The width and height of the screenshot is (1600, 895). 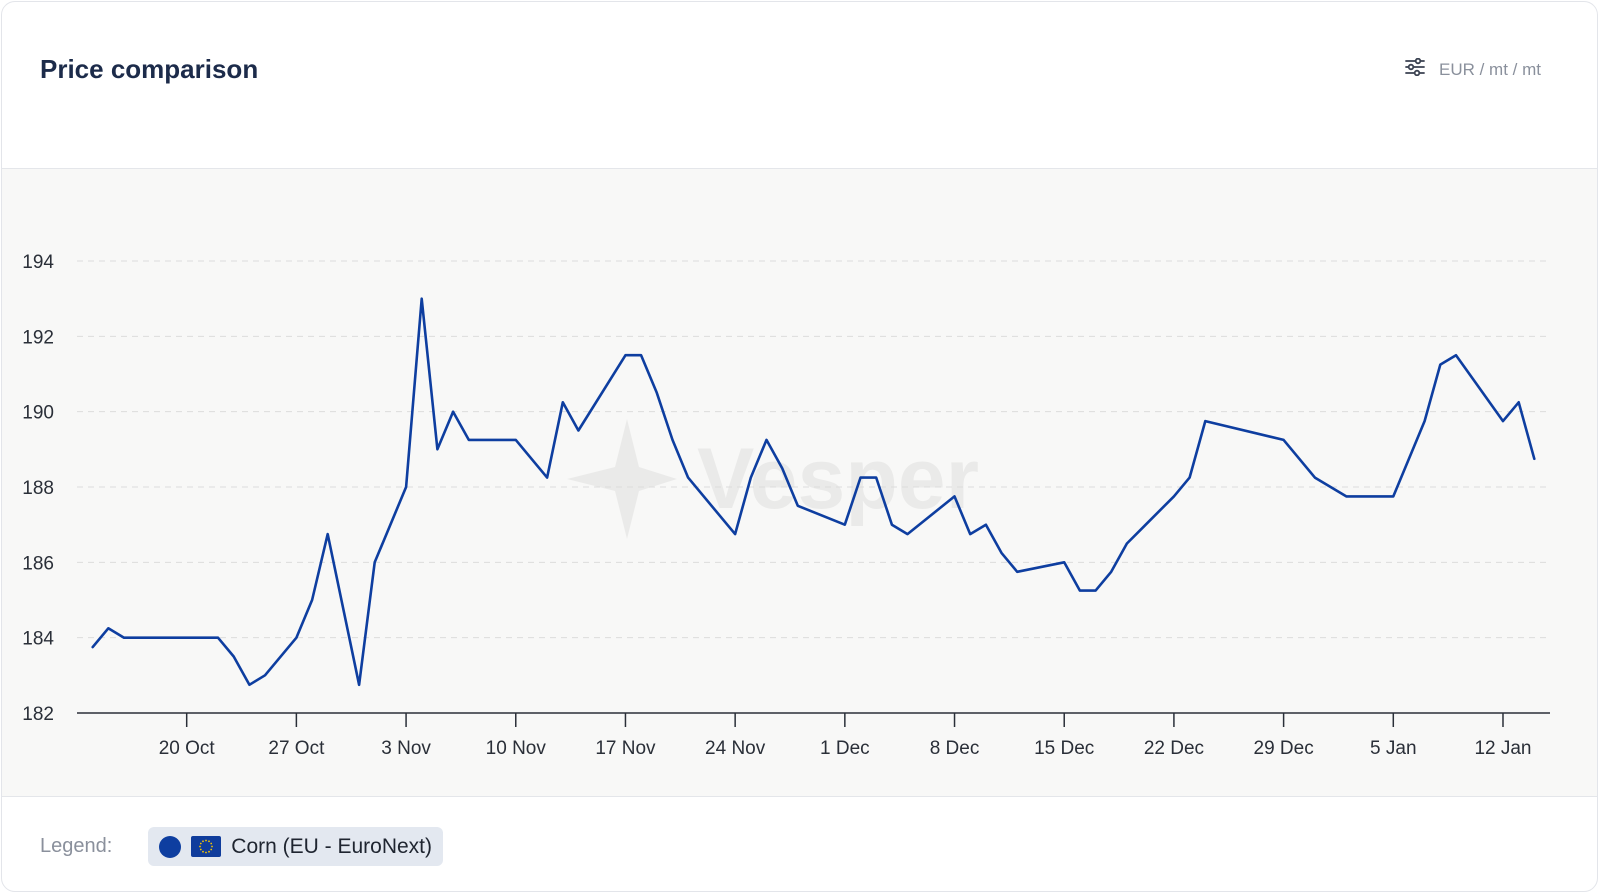 I want to click on x-tick-label-9: 22 Dec, so click(x=1174, y=748).